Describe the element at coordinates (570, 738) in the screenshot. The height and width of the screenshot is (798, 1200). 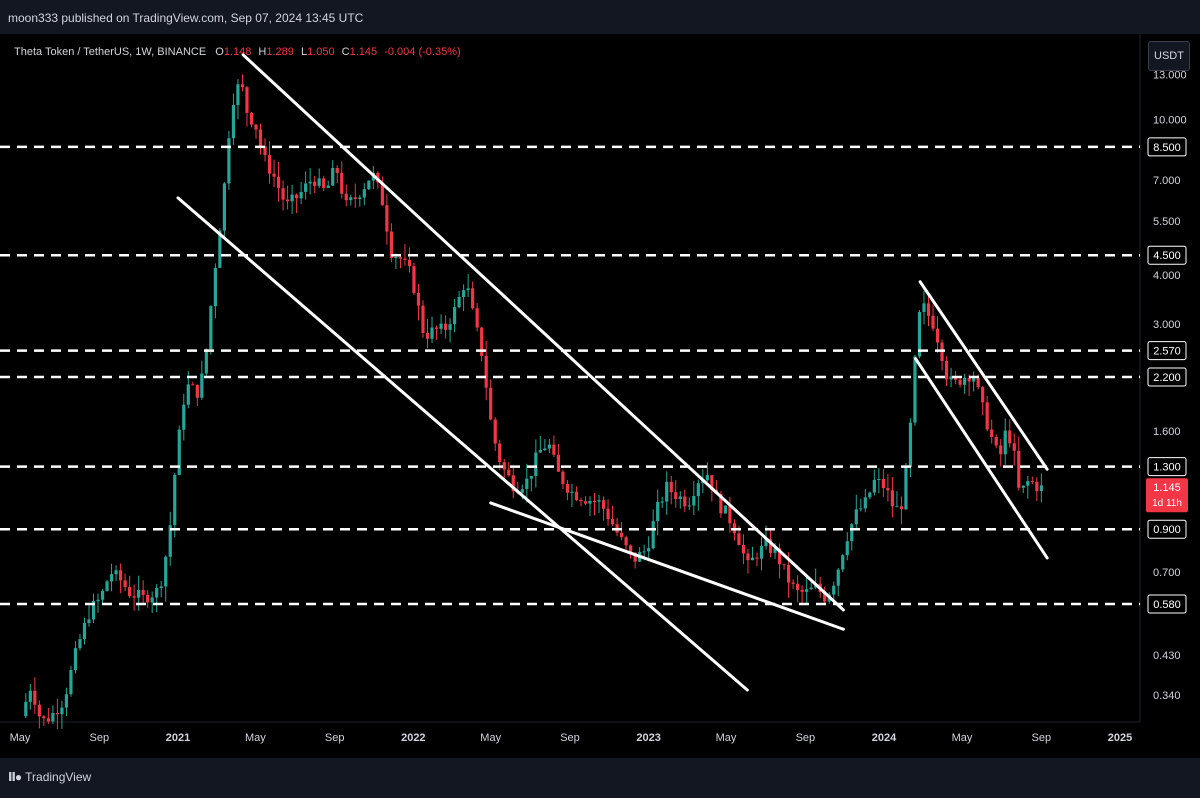
I see `x-tick-label: Sep` at that location.